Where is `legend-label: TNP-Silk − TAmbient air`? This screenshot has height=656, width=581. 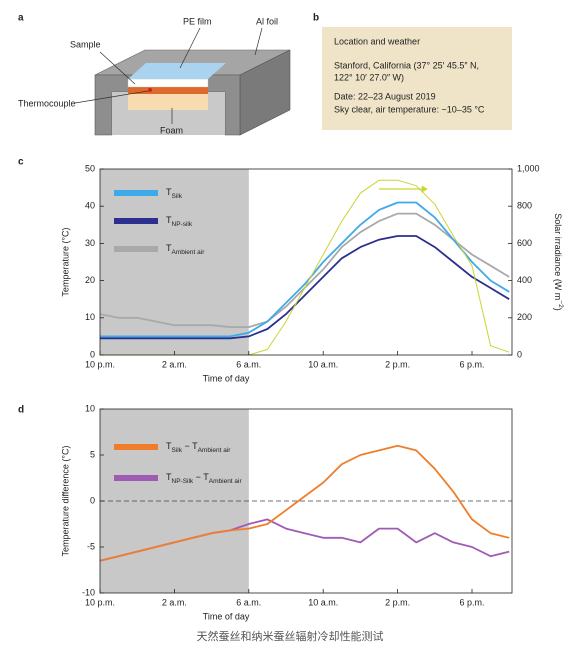 legend-label: TNP-Silk − TAmbient air is located at coordinates (204, 478).